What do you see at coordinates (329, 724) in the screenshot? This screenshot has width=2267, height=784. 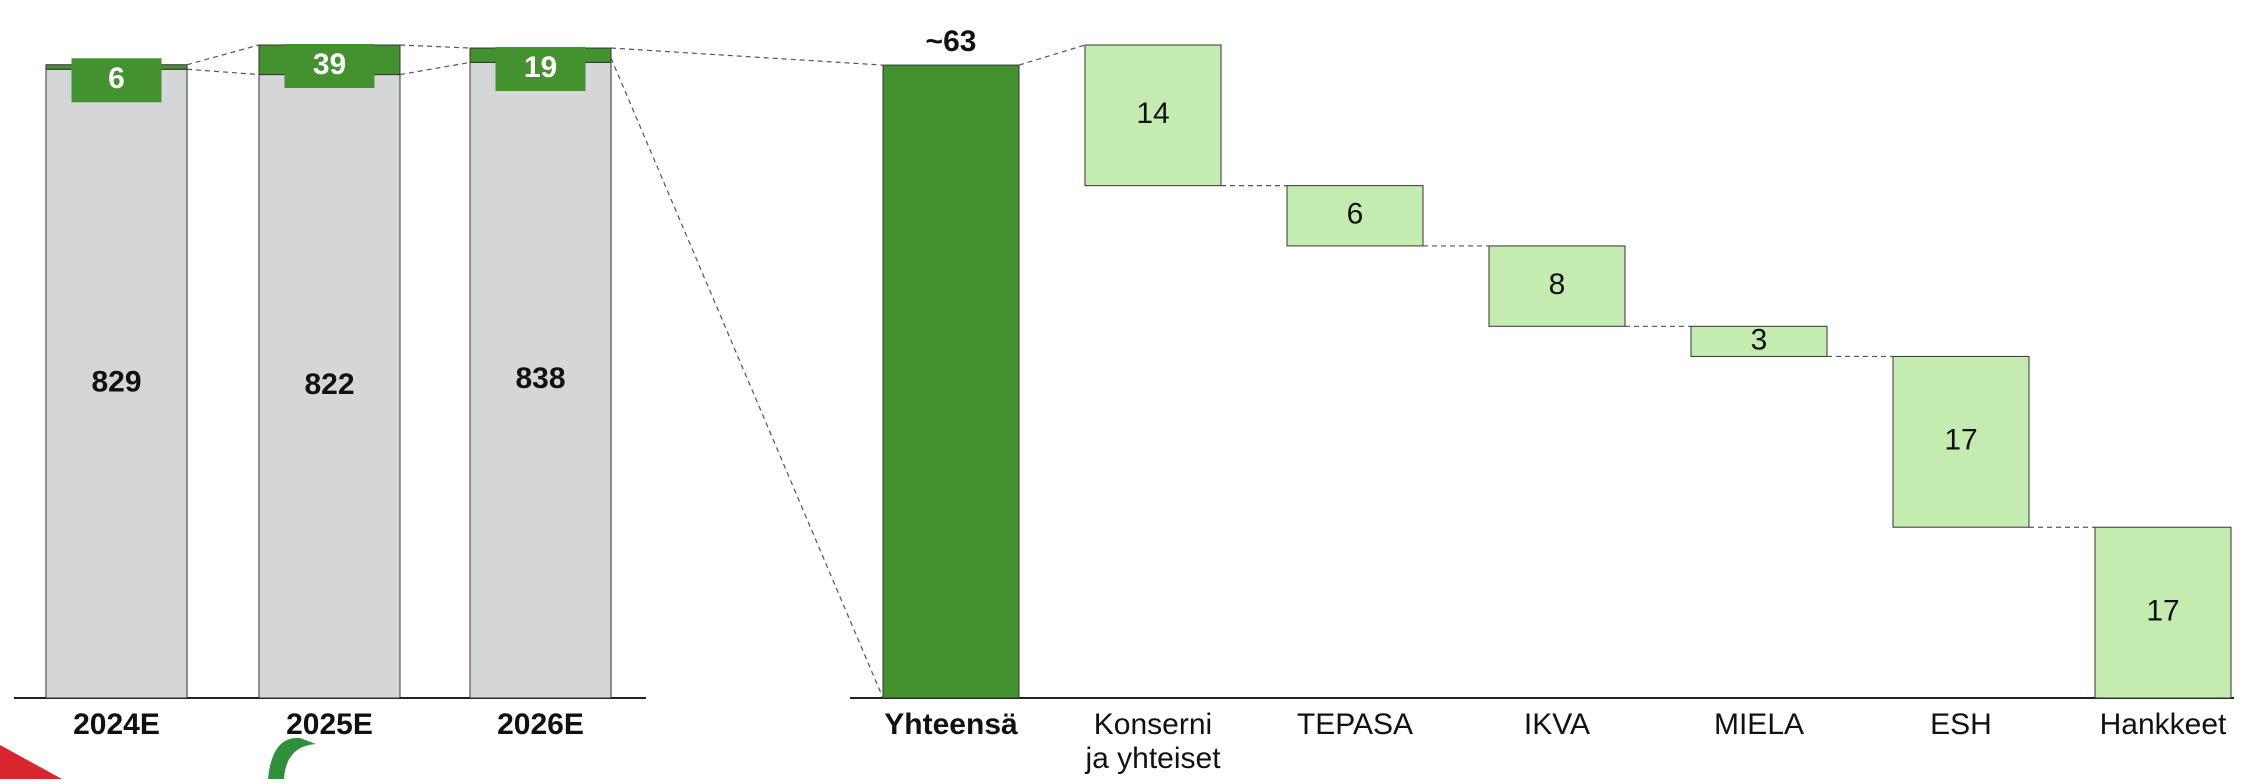 I see `x-tick-label: 2025E` at bounding box center [329, 724].